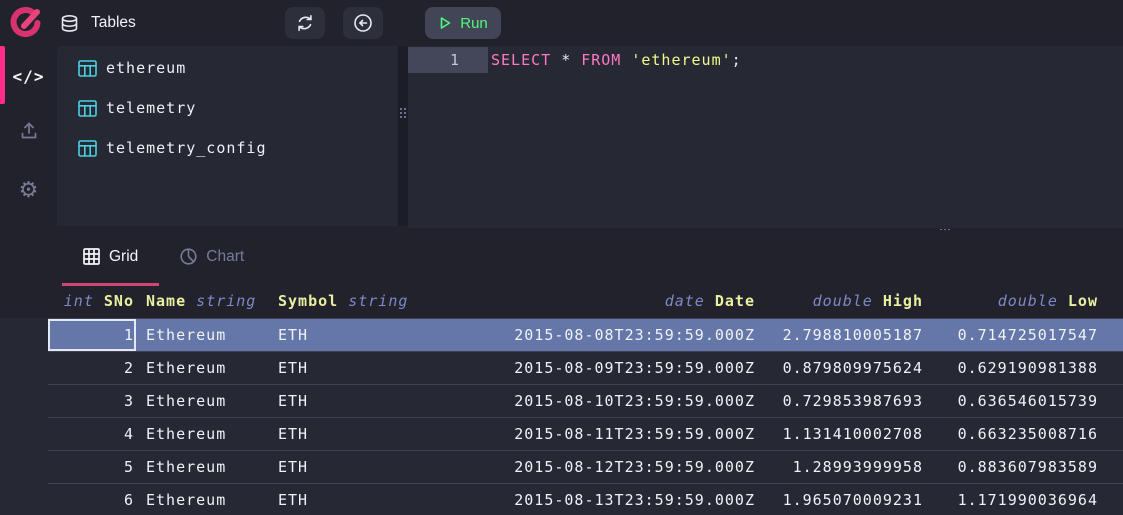 This screenshot has width=1123, height=515. I want to click on cell-date: 2015-08-12T23:59:59.000Z, so click(634, 467).